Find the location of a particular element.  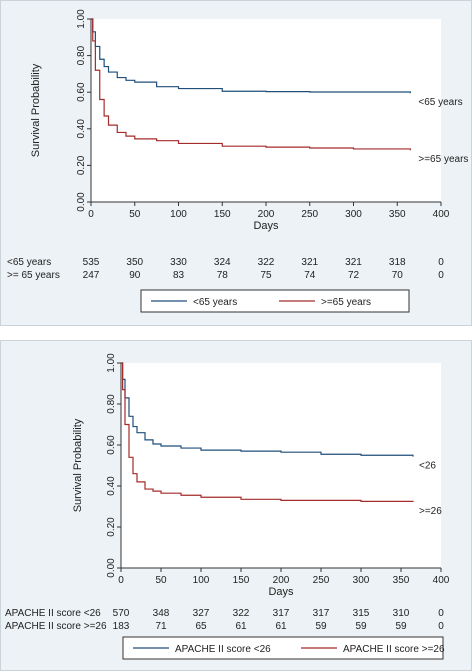

risk-count: 70 is located at coordinates (398, 275).